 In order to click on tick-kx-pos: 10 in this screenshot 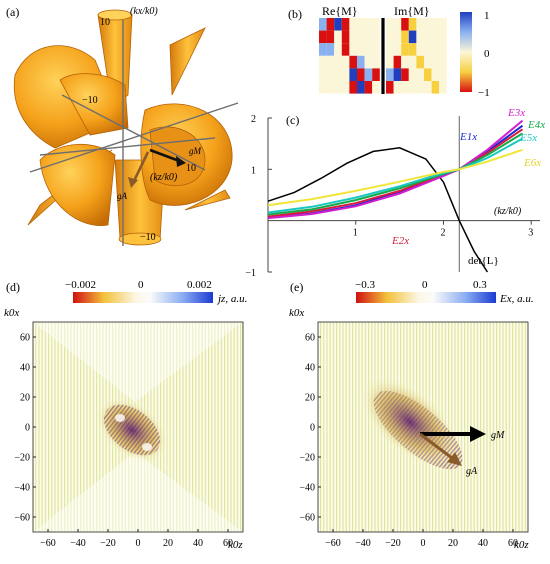, I will do `click(105, 22)`.